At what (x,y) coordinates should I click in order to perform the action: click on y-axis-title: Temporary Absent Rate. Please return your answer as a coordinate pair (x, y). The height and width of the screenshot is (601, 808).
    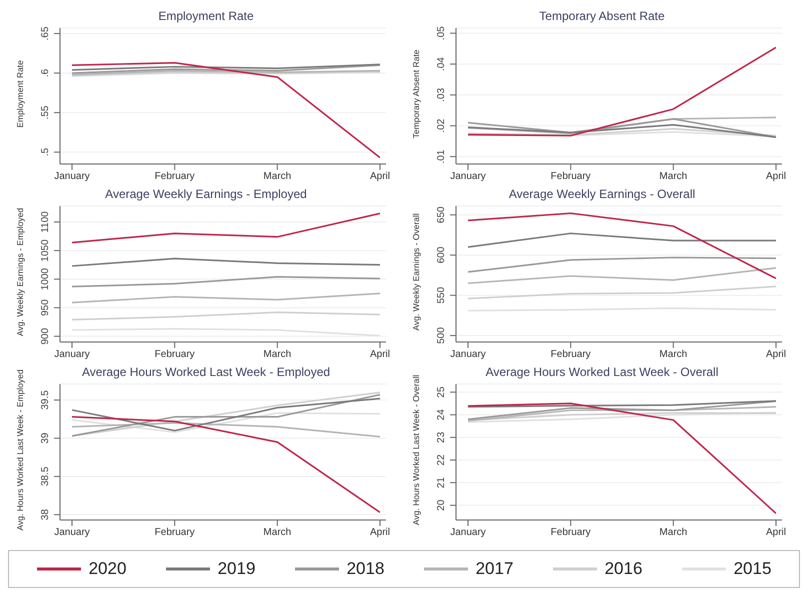
    Looking at the image, I should click on (416, 94).